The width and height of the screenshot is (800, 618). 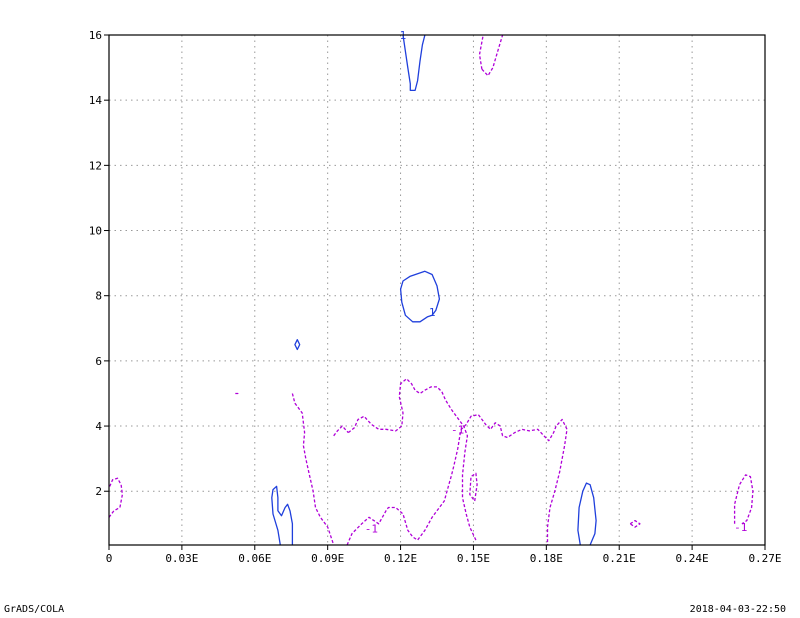 What do you see at coordinates (95, 231) in the screenshot?
I see `y-tick-label: 10` at bounding box center [95, 231].